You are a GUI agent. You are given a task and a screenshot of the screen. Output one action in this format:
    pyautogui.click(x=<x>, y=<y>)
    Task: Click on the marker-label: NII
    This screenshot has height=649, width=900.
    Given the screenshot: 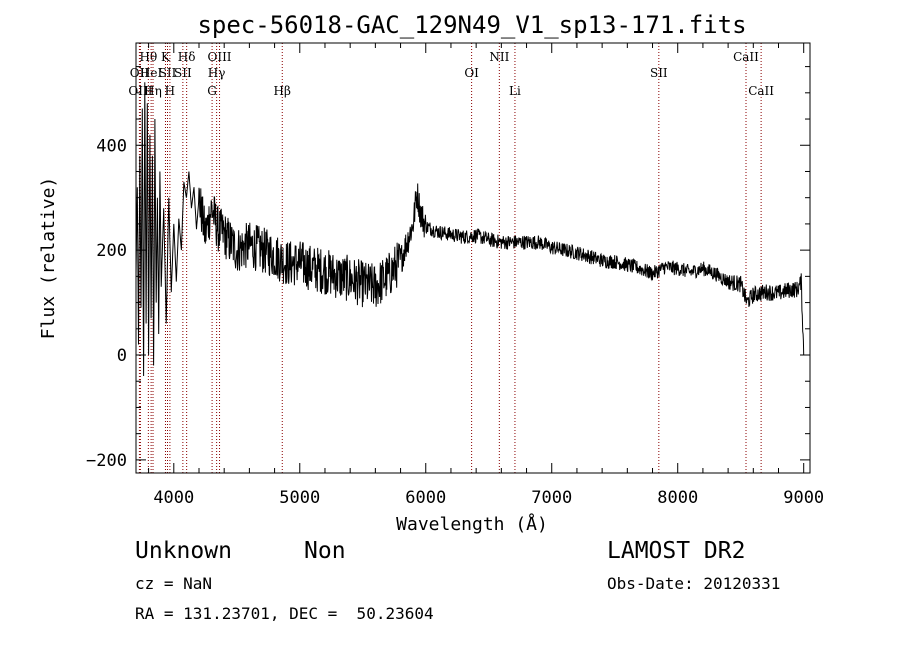 What is the action you would take?
    pyautogui.click(x=499, y=57)
    